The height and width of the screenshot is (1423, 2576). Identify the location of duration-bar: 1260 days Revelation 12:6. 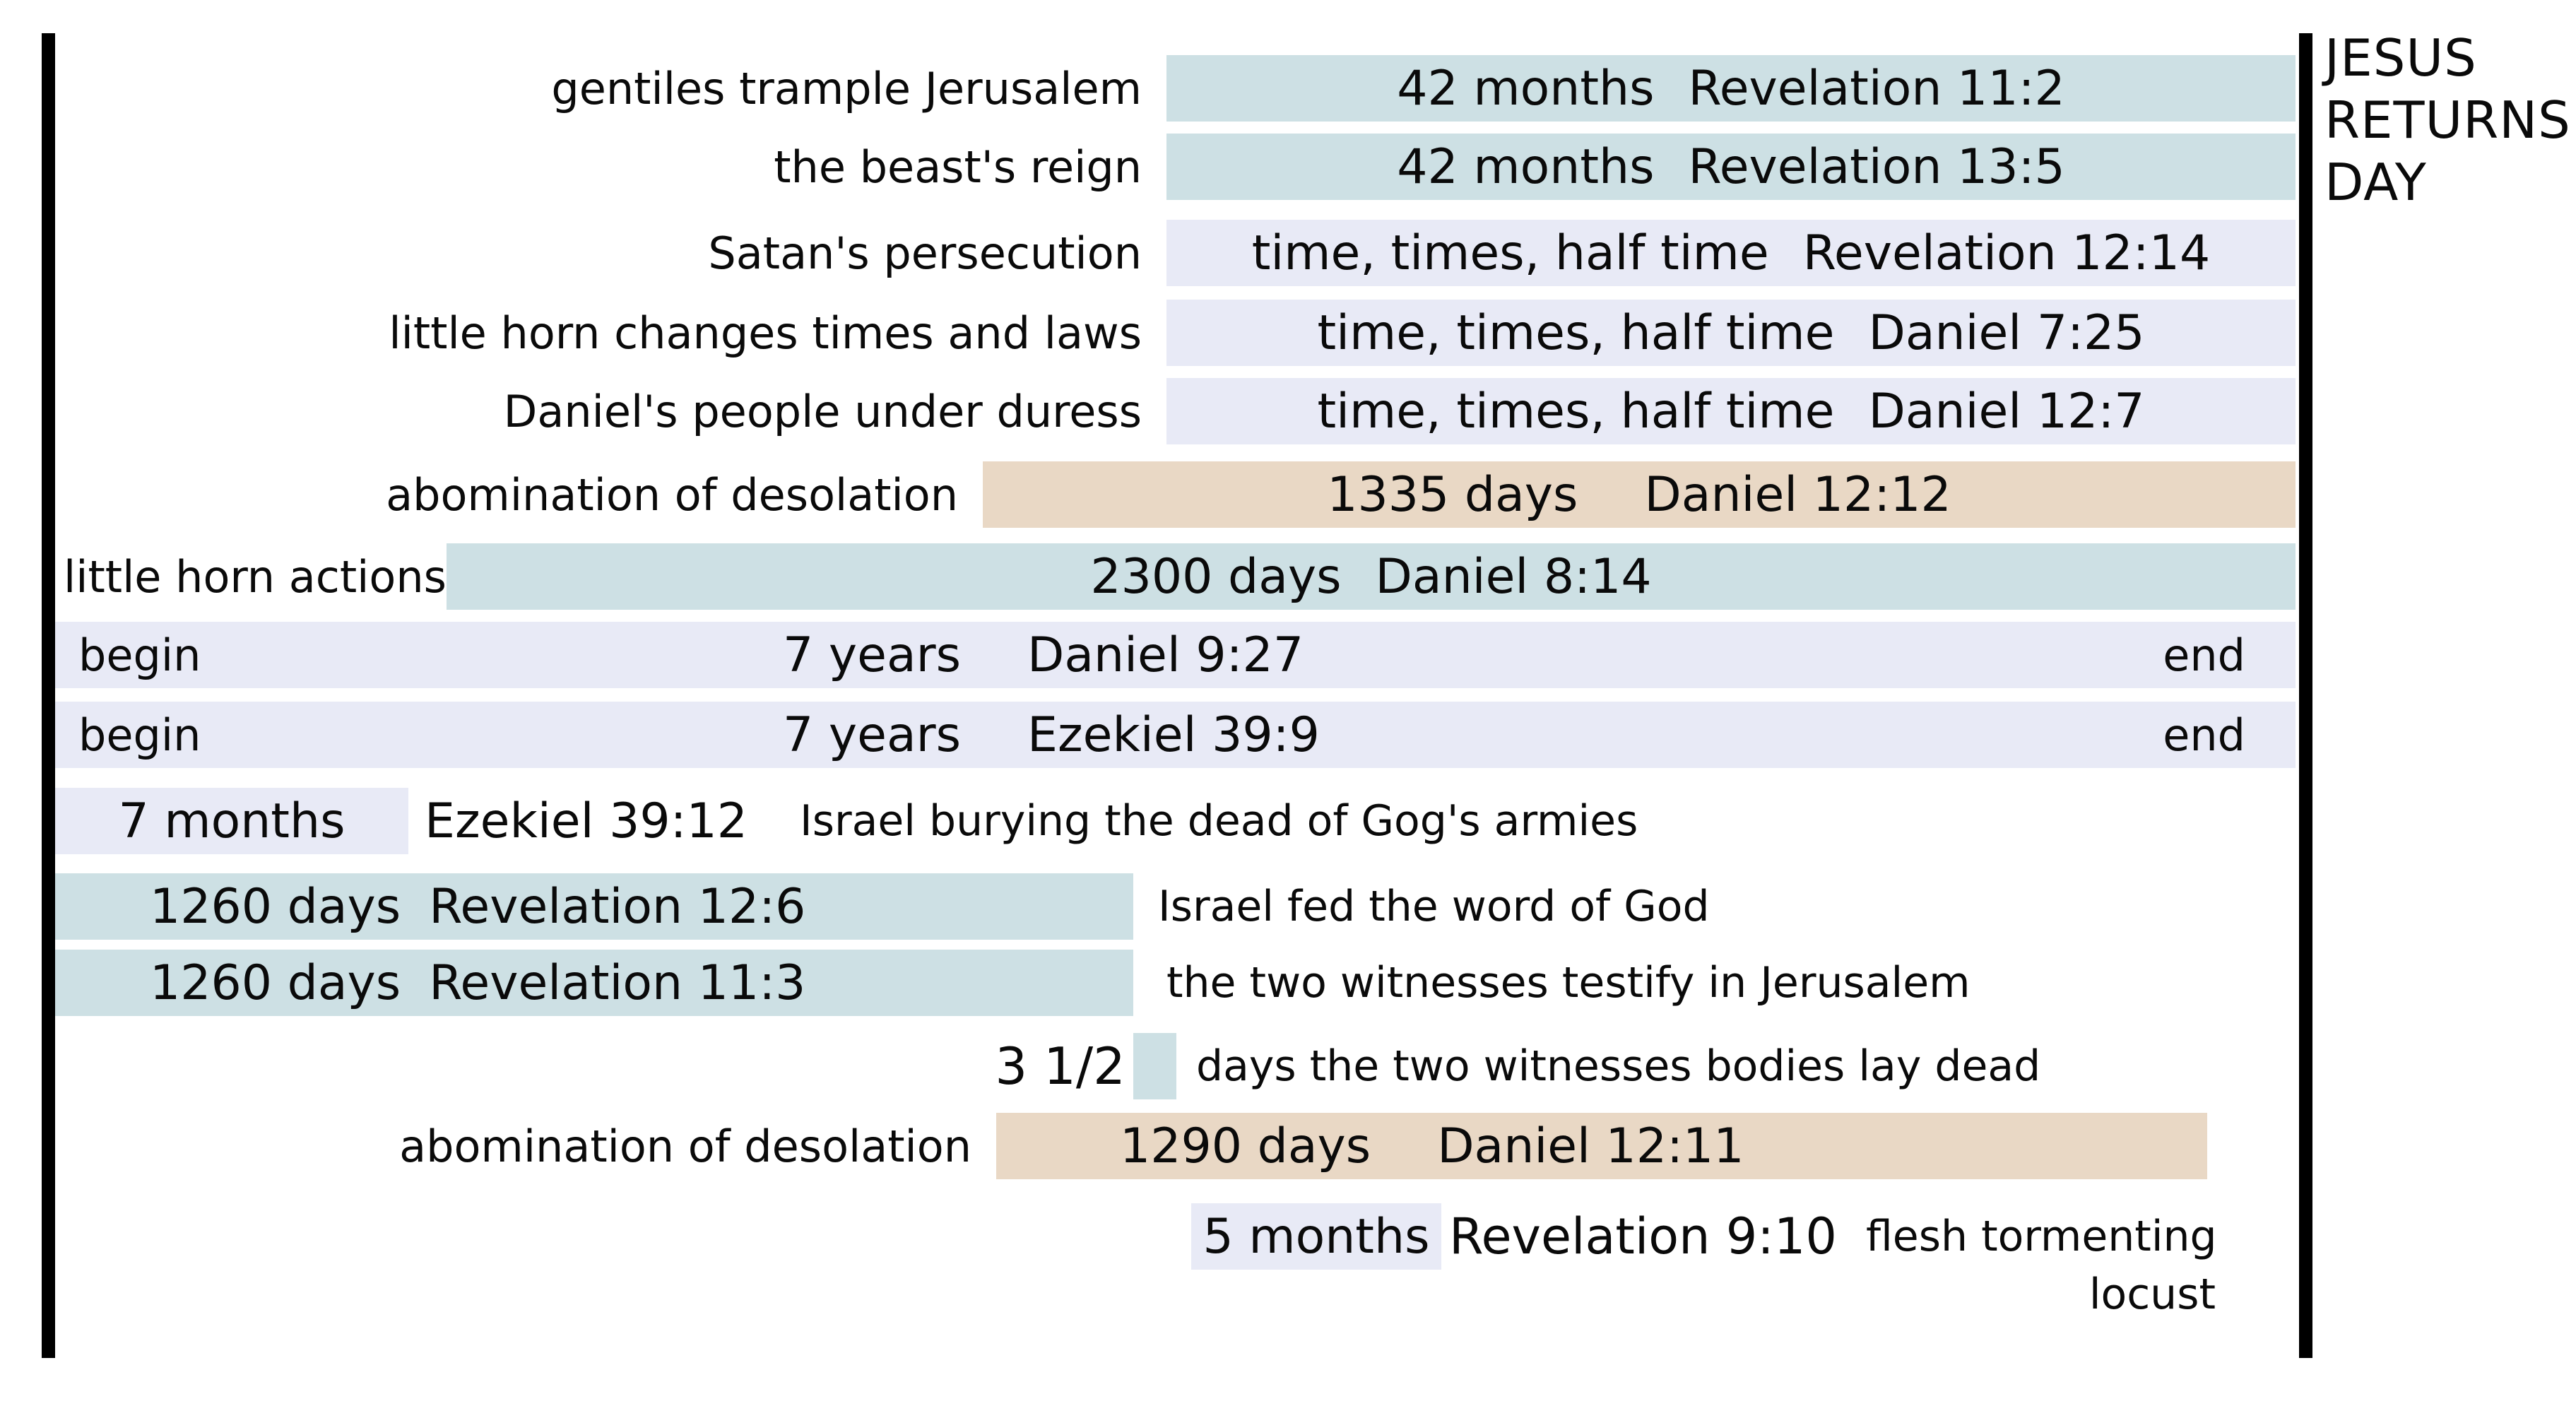
(594, 906).